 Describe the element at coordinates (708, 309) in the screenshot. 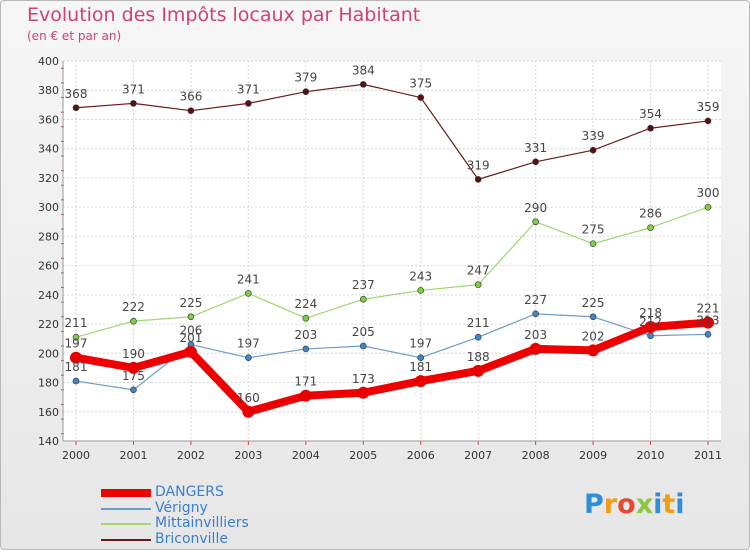

I see `data-label-dangers: 221` at that location.